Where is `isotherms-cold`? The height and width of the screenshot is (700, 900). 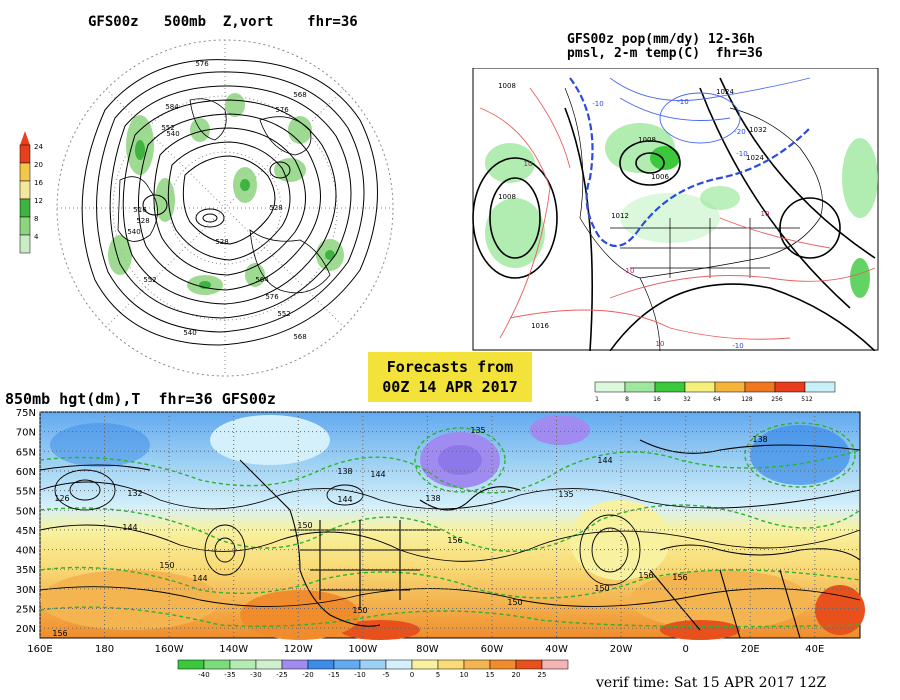 isotherms-cold is located at coordinates (710, 110).